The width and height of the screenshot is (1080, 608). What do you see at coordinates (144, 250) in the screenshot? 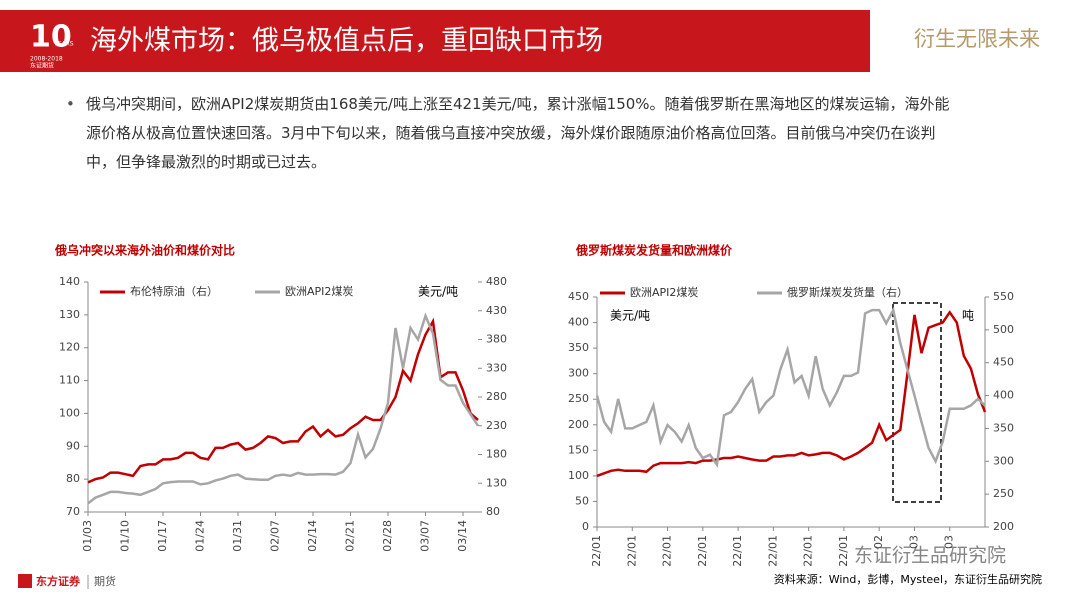
I see `chart-title: 俄乌冲突以来海外油价和煤价对比` at bounding box center [144, 250].